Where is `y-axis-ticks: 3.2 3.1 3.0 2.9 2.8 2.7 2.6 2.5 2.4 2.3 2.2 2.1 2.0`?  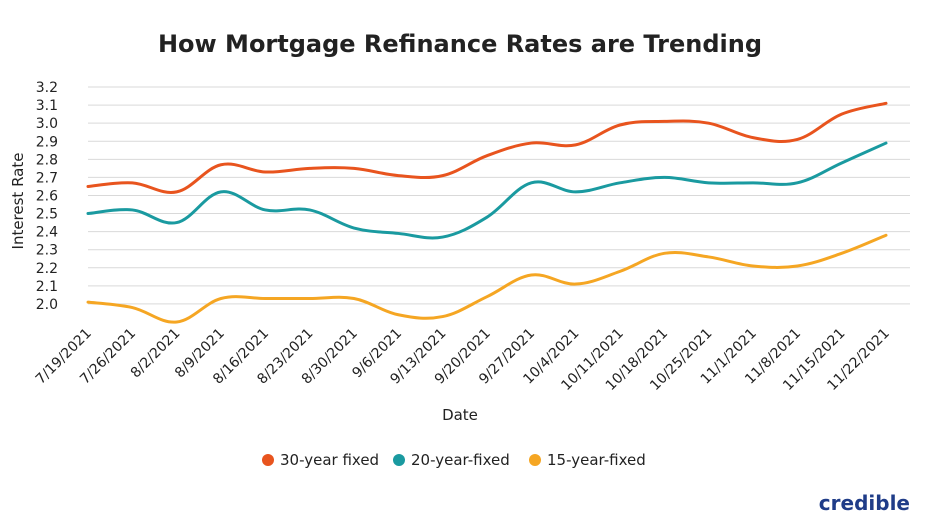 y-axis-ticks: 3.2 3.1 3.0 2.9 2.8 2.7 2.6 2.5 2.4 2.3 2.2 2.1 2.0 is located at coordinates (47, 196).